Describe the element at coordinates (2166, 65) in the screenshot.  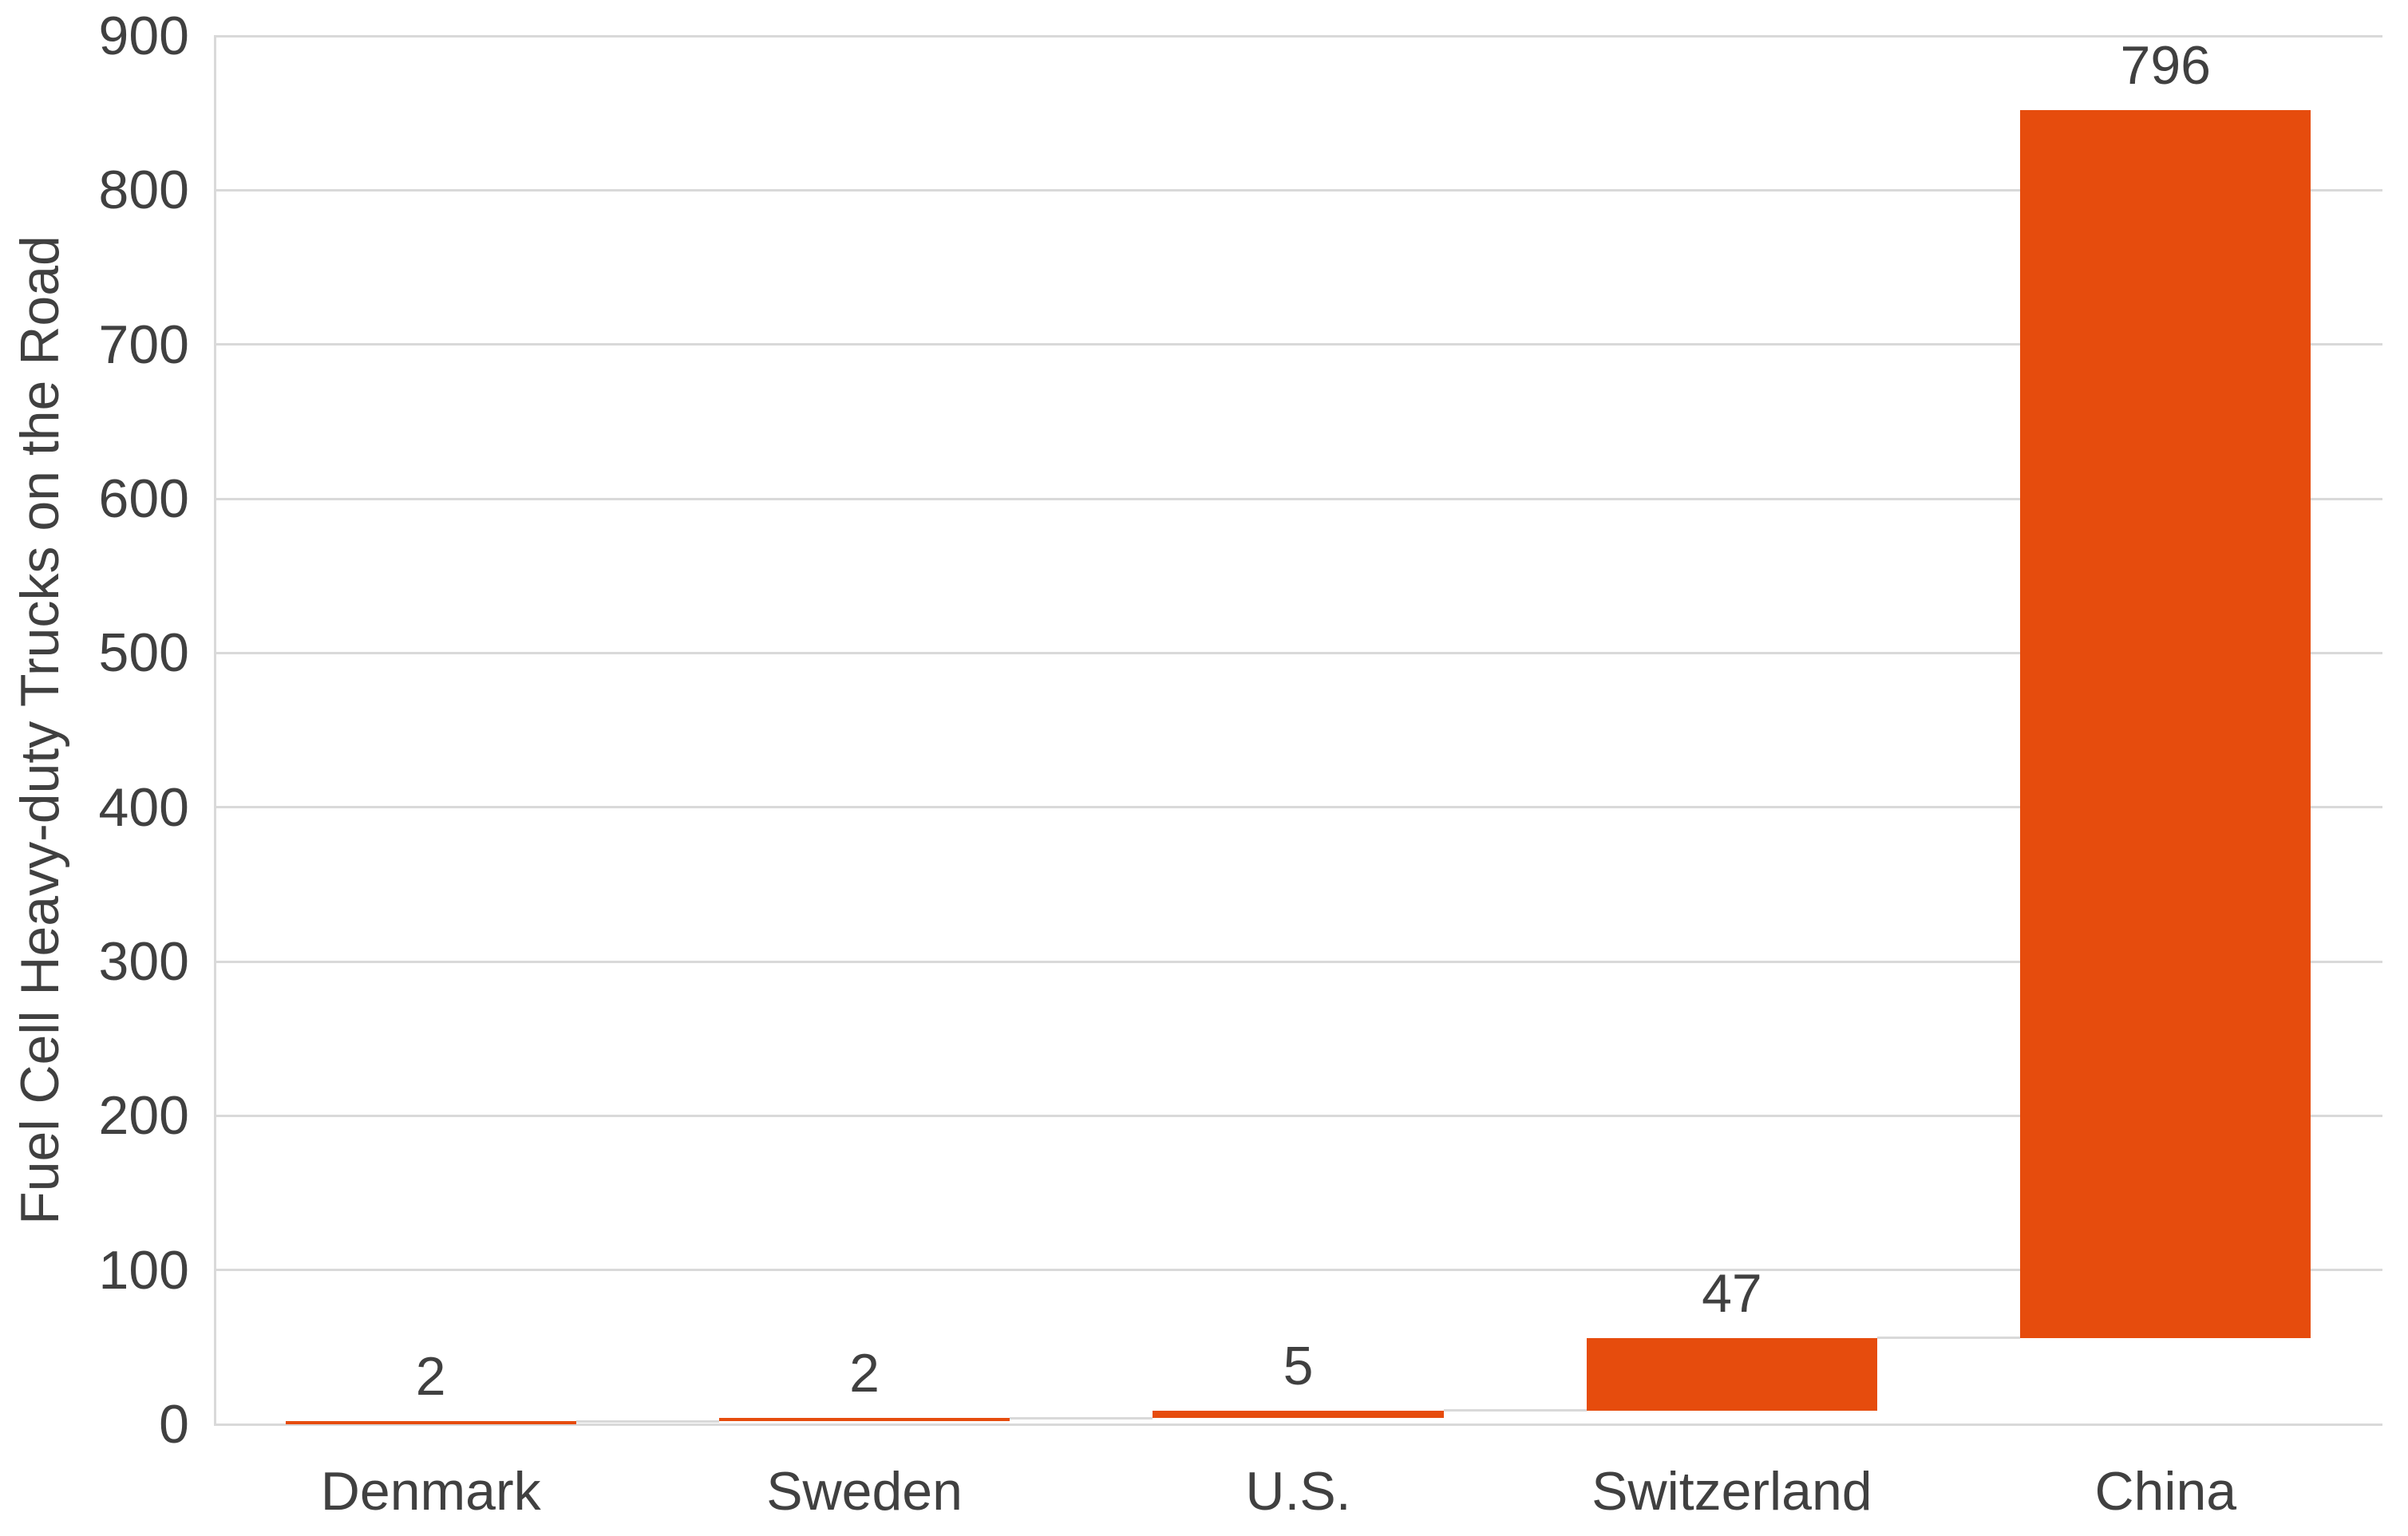
I see `data-label-China: 796` at that location.